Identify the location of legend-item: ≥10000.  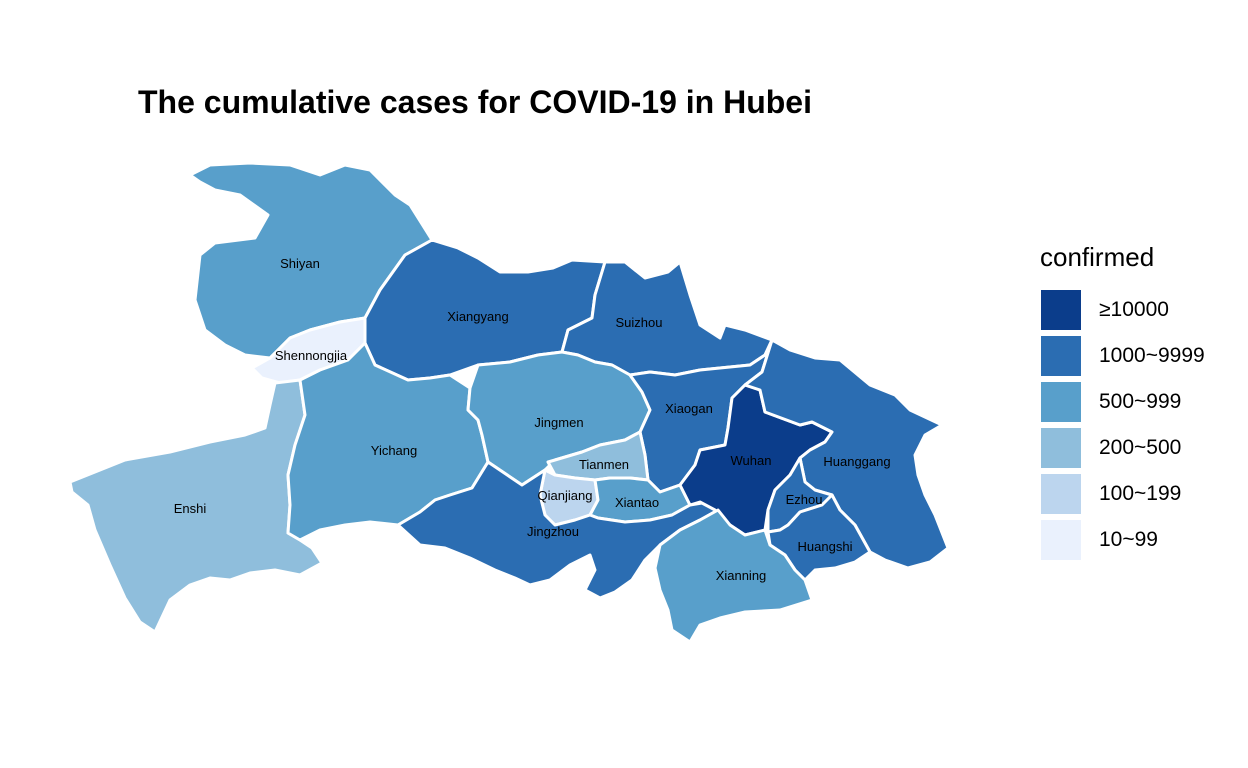
(1122, 310).